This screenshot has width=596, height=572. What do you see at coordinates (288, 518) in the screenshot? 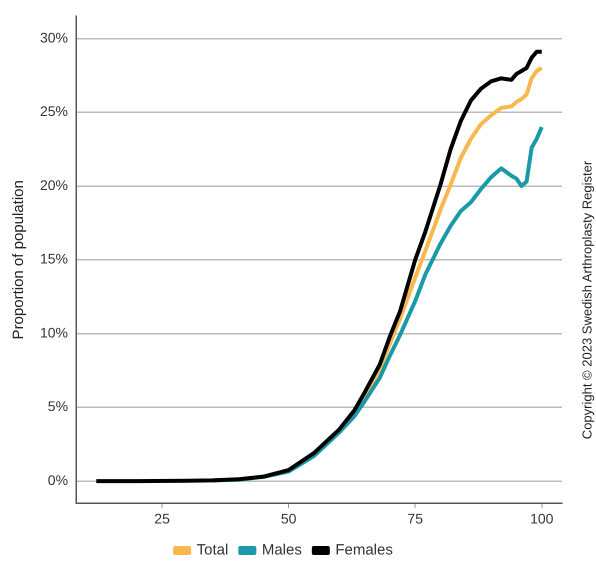
I see `x-tick-label: 50` at bounding box center [288, 518].